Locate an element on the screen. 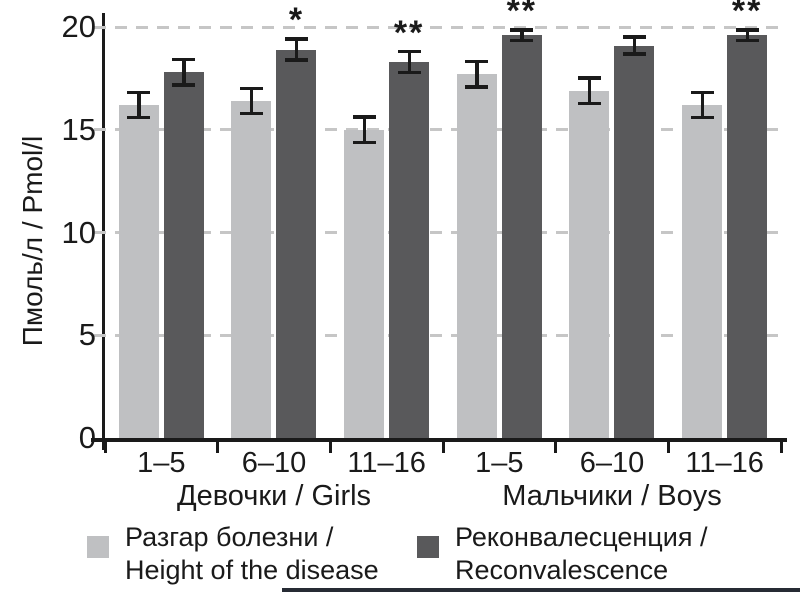  legend-label: Разгар болезни / Height of the disease is located at coordinates (252, 554).